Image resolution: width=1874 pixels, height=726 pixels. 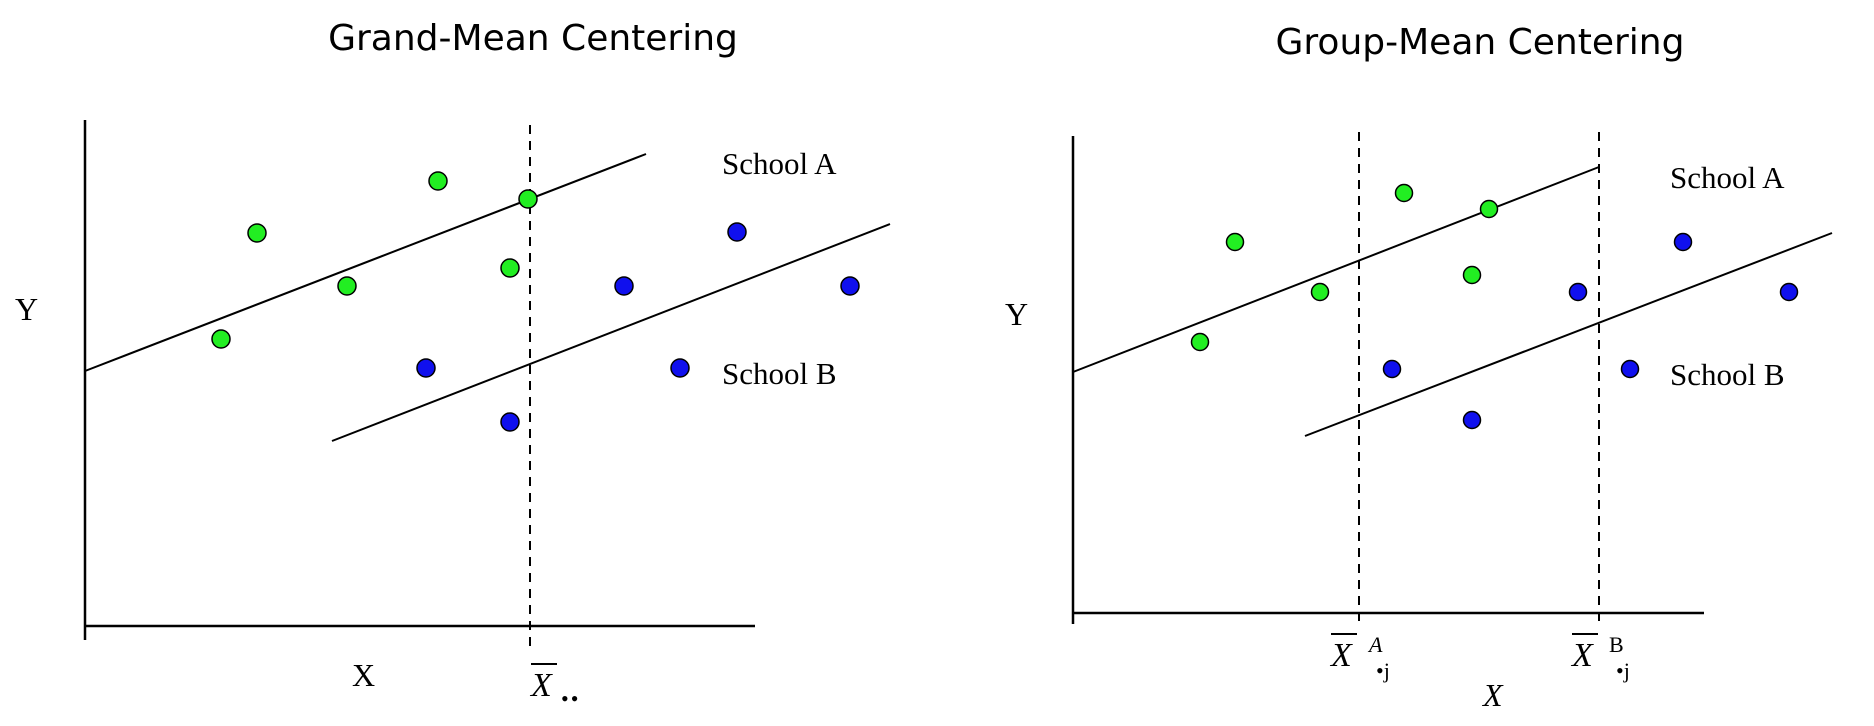 What do you see at coordinates (1359, 657) in the screenshot?
I see `group-mean-label-a: X A •j` at bounding box center [1359, 657].